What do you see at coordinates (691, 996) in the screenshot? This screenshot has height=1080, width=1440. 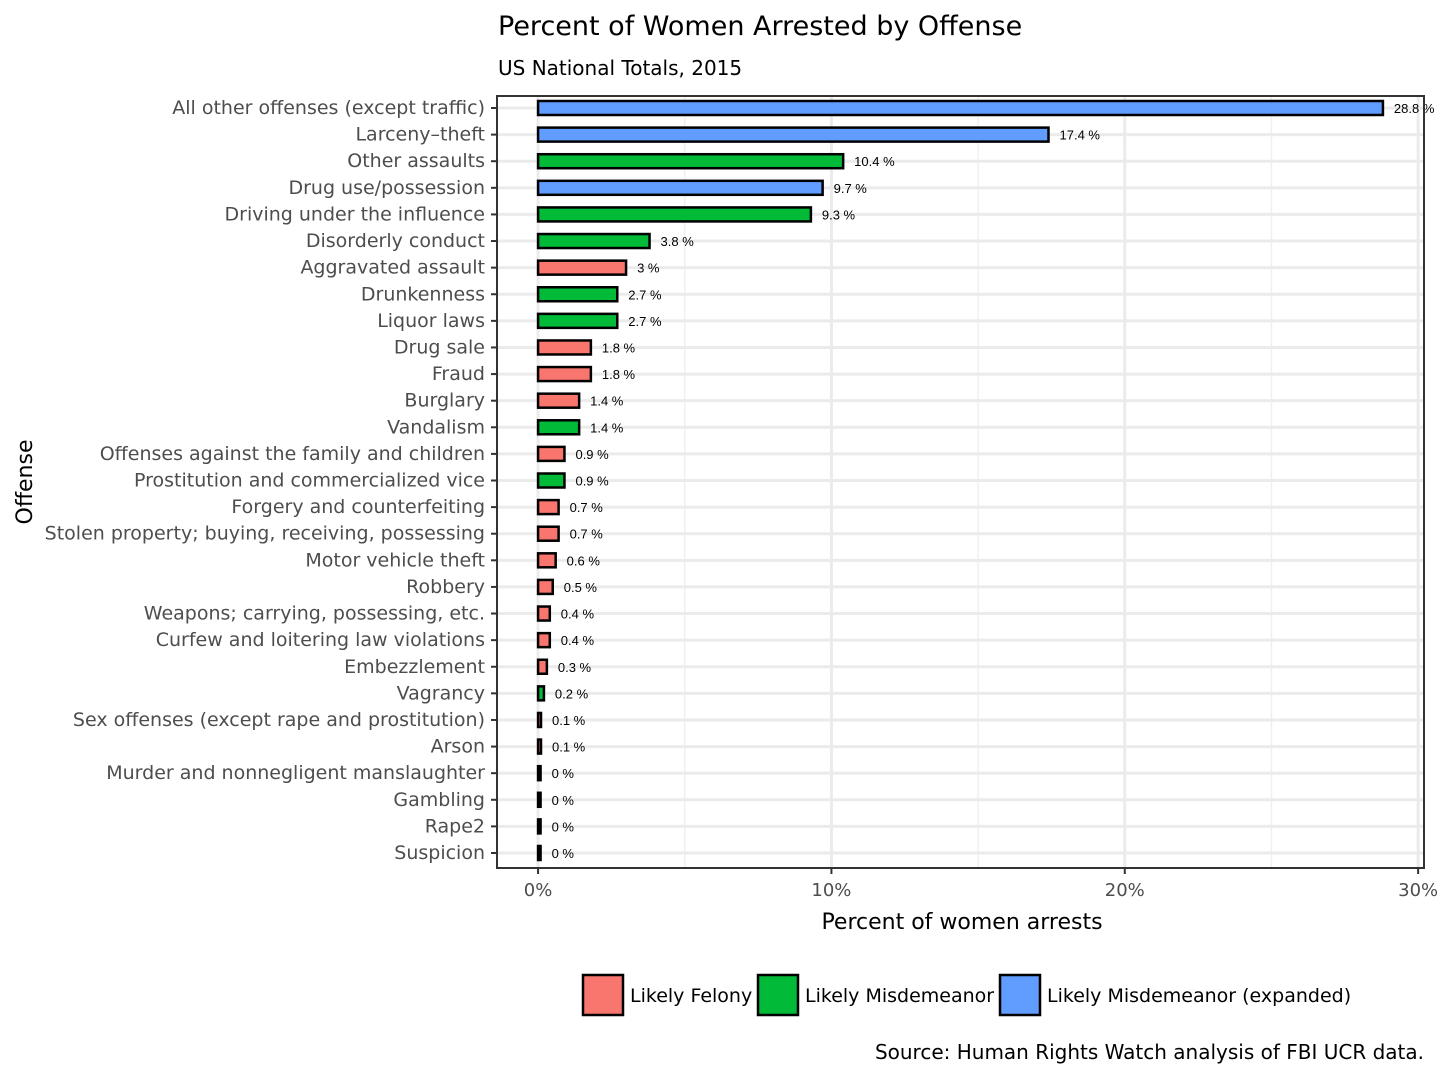 I see `legend-label: Likely Felony` at bounding box center [691, 996].